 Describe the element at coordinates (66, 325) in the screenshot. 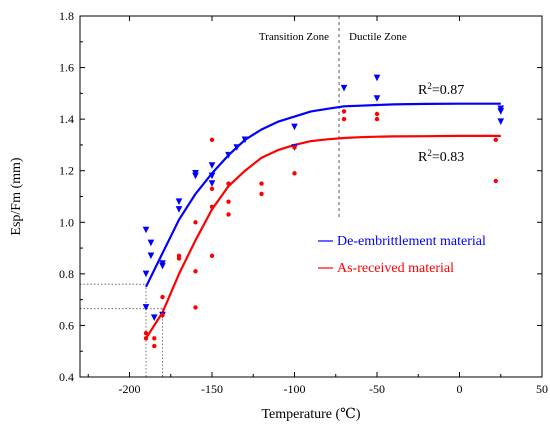

I see `y-tick-label: 0.6` at that location.